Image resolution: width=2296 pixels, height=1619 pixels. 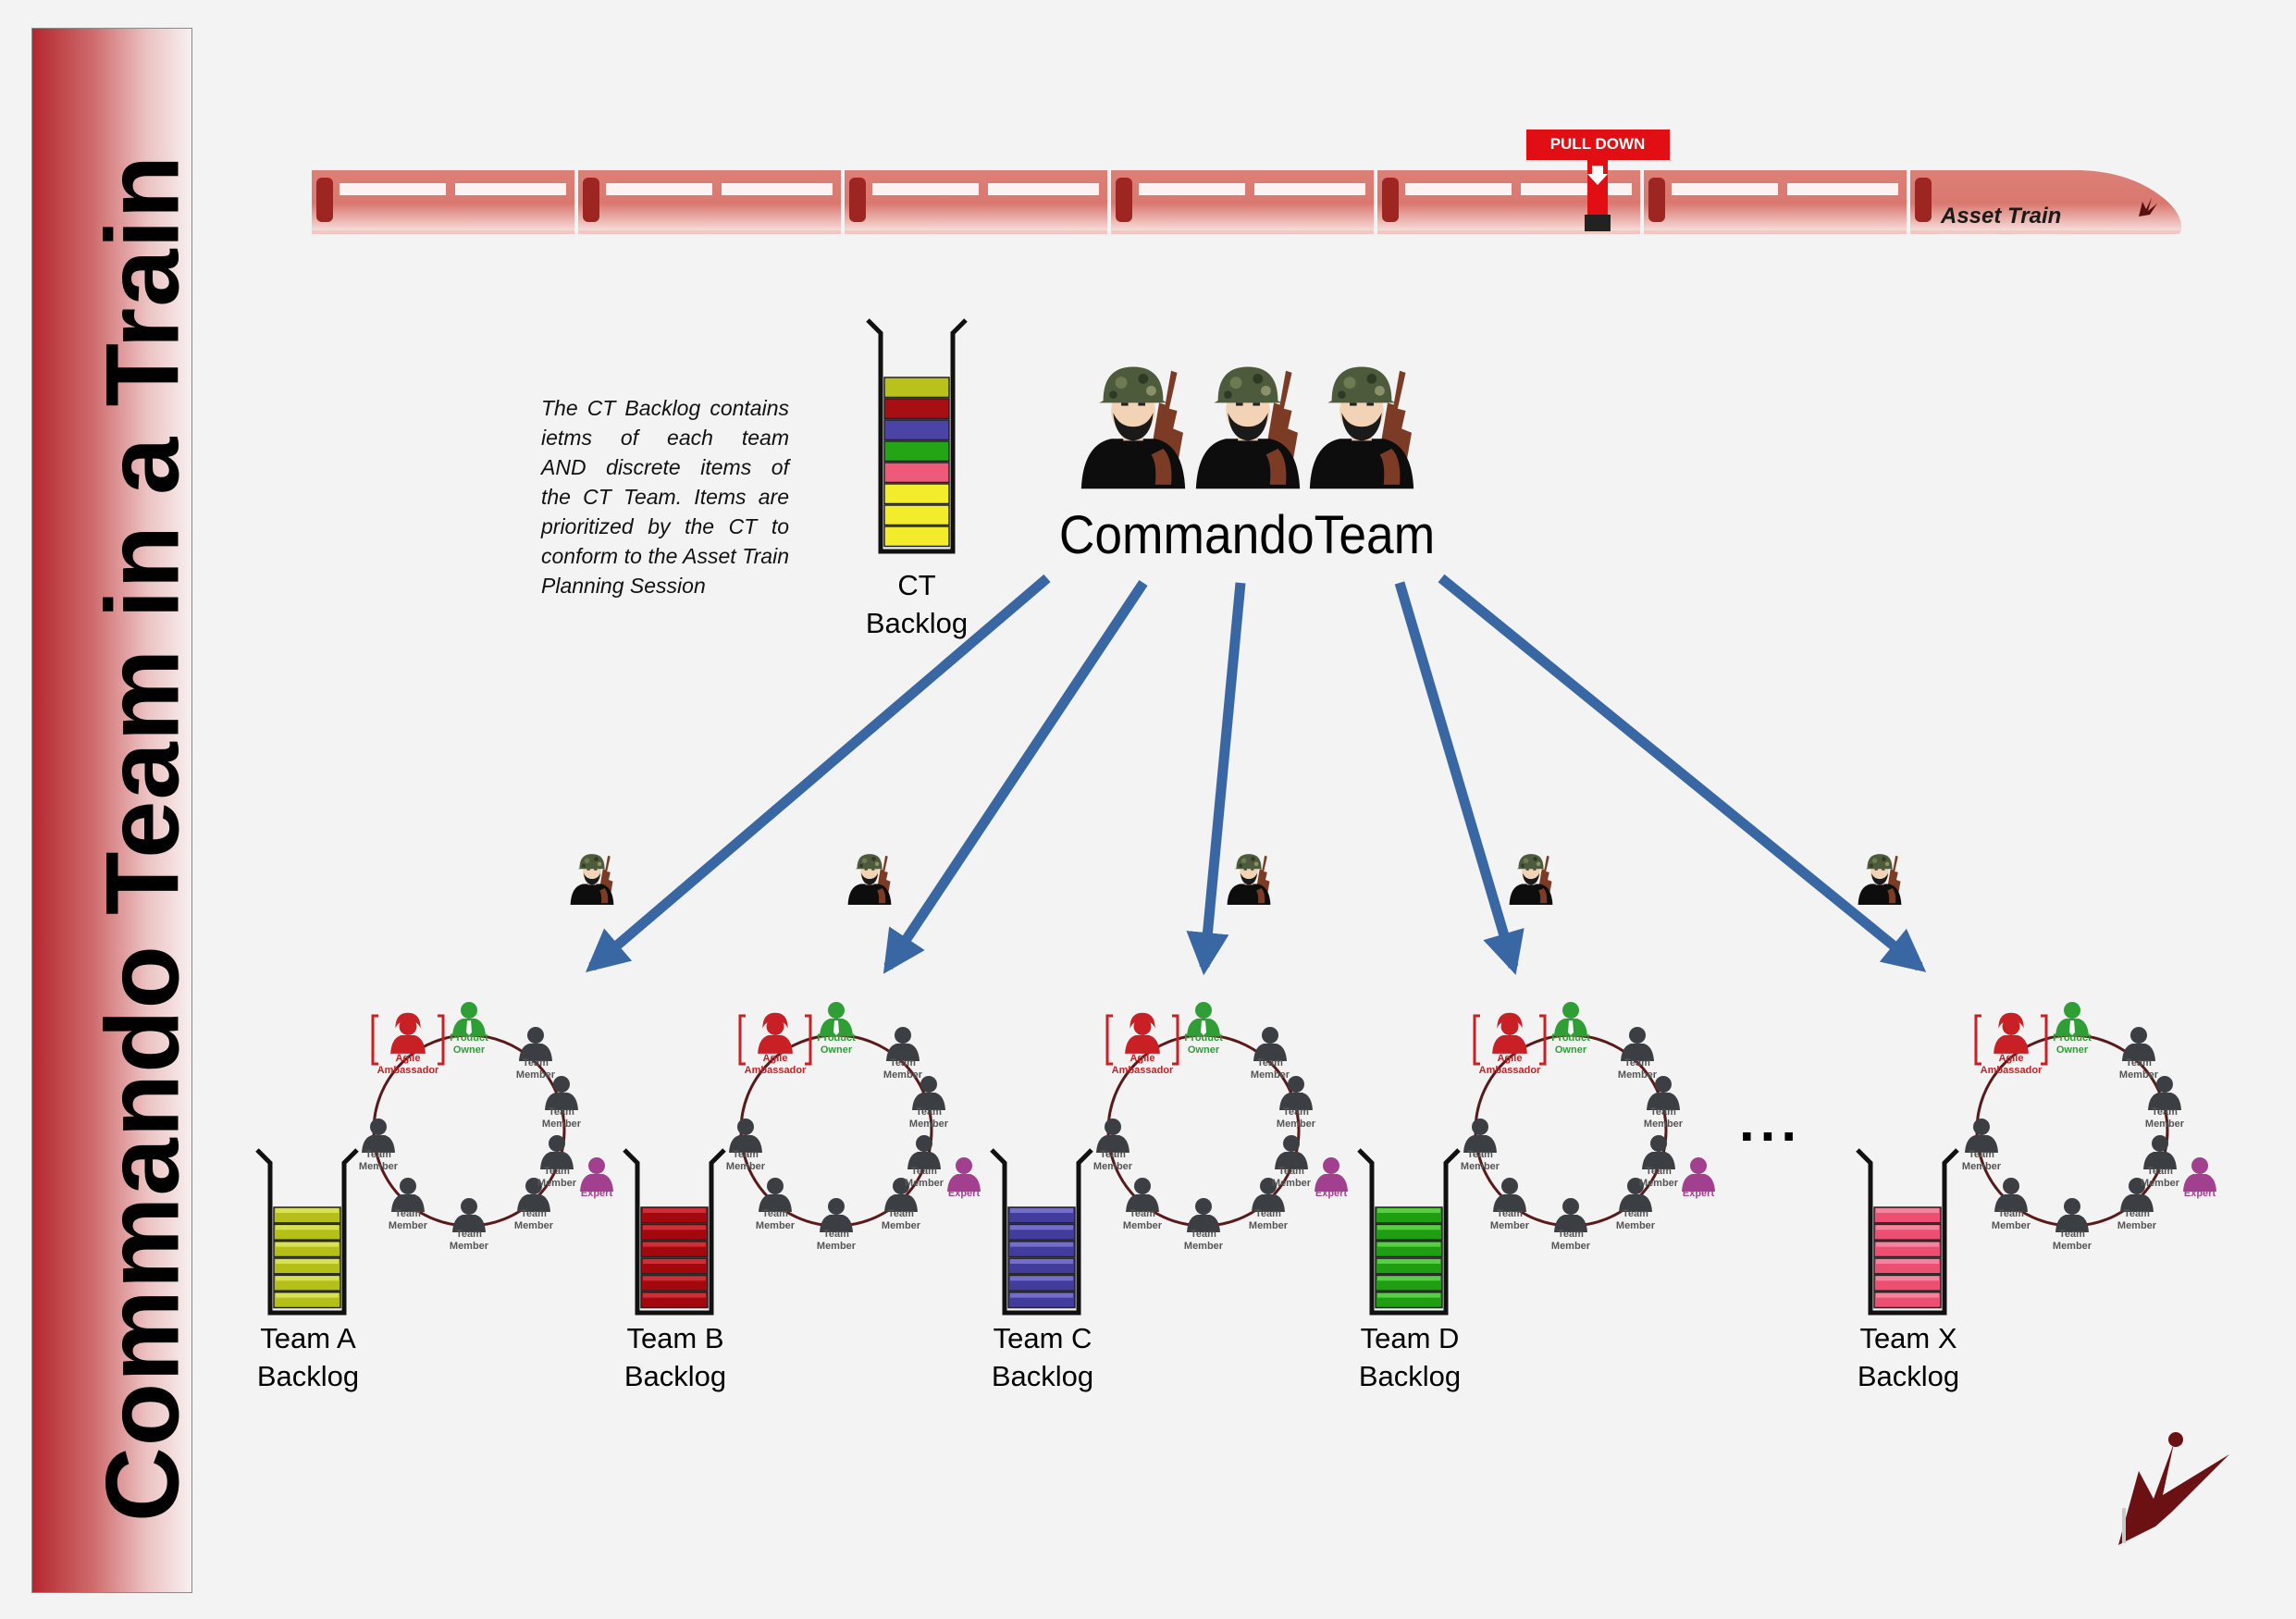 What do you see at coordinates (665, 556) in the screenshot?
I see `note-line: conform to the Asset Train` at bounding box center [665, 556].